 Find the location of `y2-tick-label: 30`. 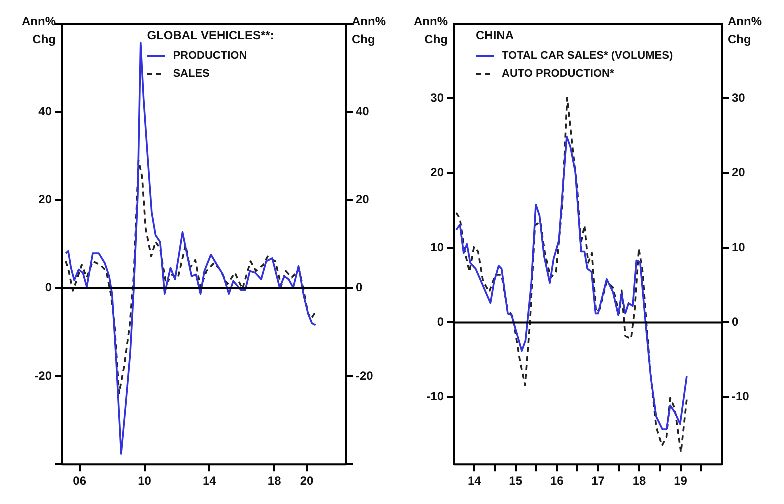

y2-tick-label: 30 is located at coordinates (739, 97).